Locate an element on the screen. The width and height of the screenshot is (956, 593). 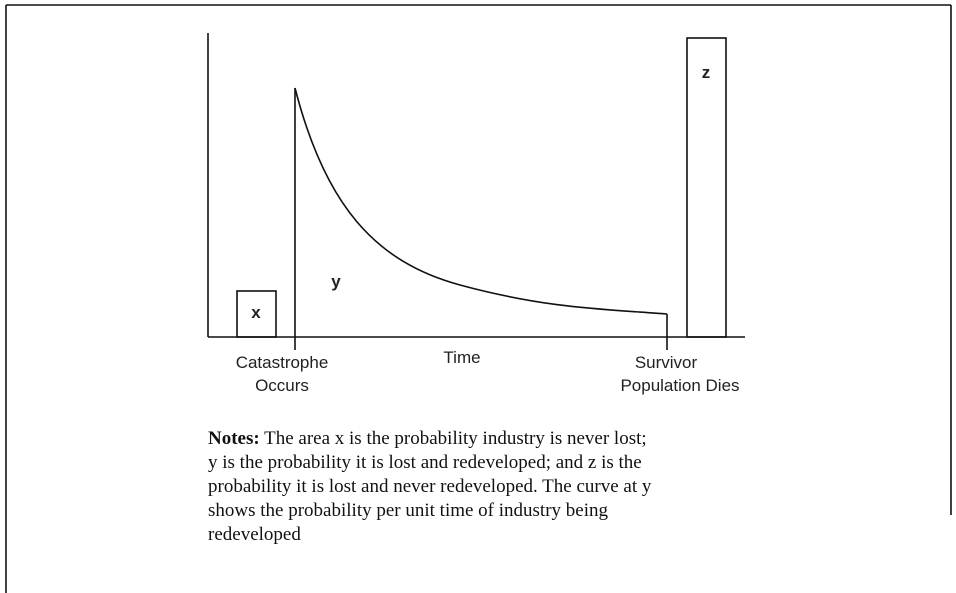
axis-label: Time is located at coordinates (461, 357).